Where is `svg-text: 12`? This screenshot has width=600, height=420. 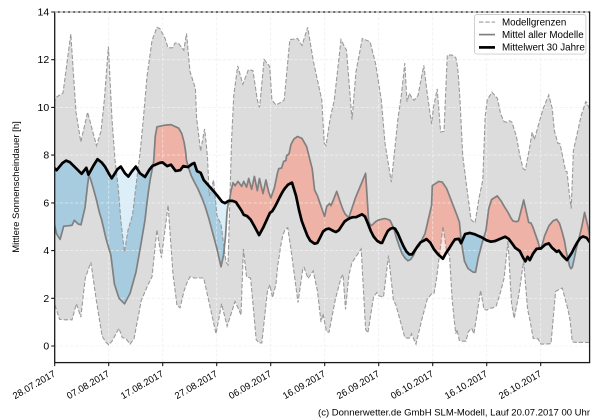
svg-text: 12 is located at coordinates (44, 60).